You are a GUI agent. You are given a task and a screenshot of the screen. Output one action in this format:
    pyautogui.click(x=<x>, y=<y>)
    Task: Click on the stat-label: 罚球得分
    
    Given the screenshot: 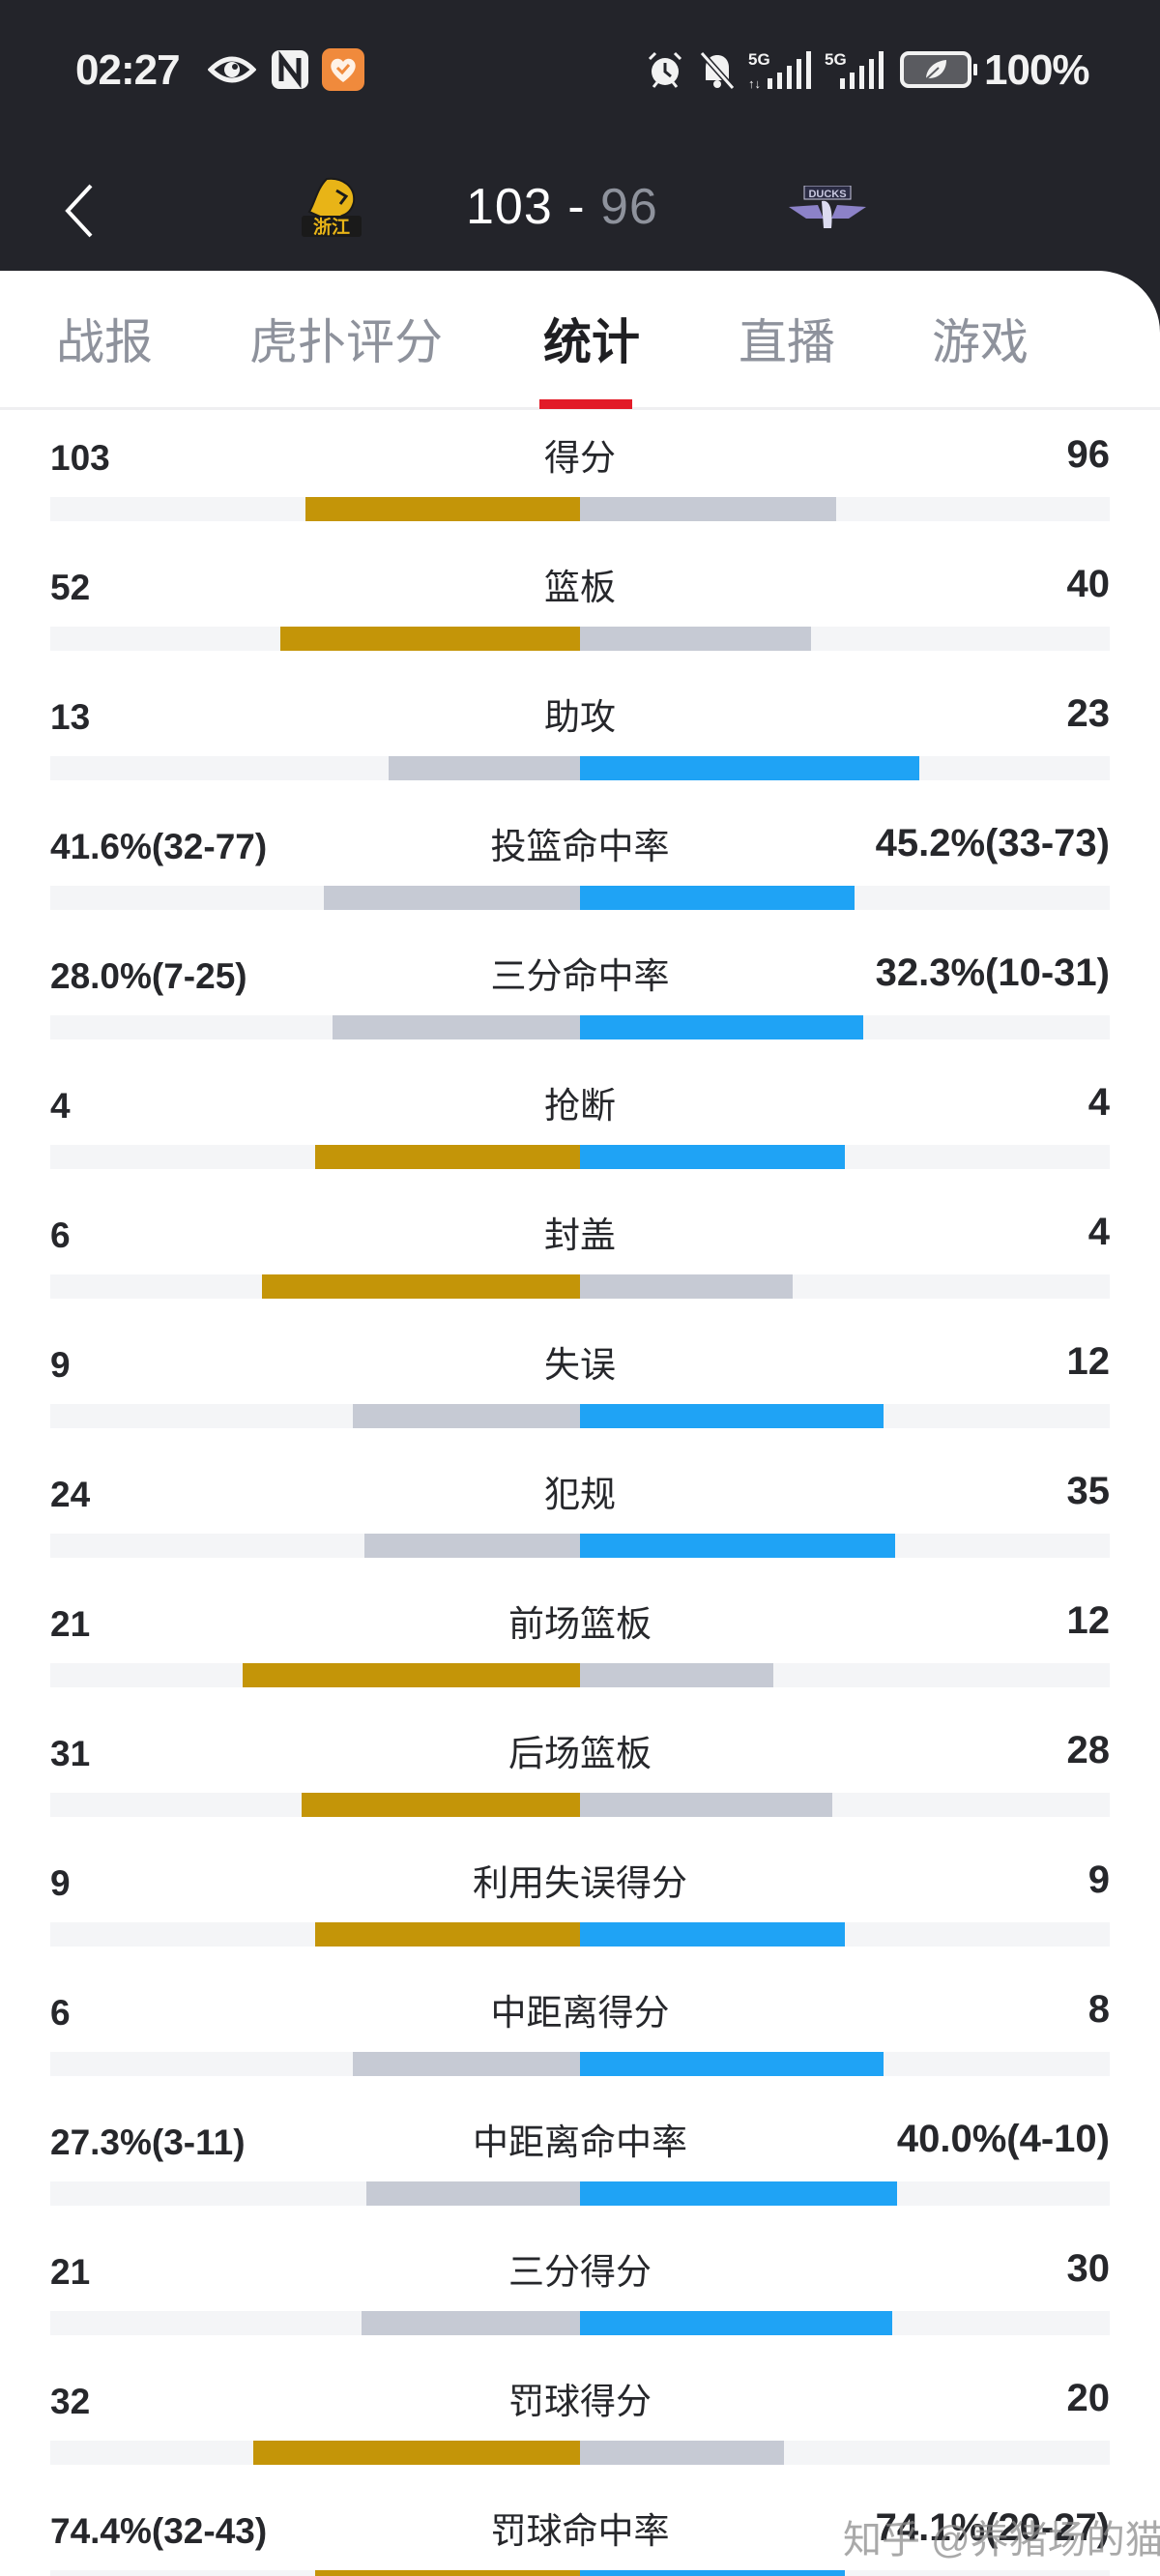 What is the action you would take?
    pyautogui.click(x=580, y=2401)
    